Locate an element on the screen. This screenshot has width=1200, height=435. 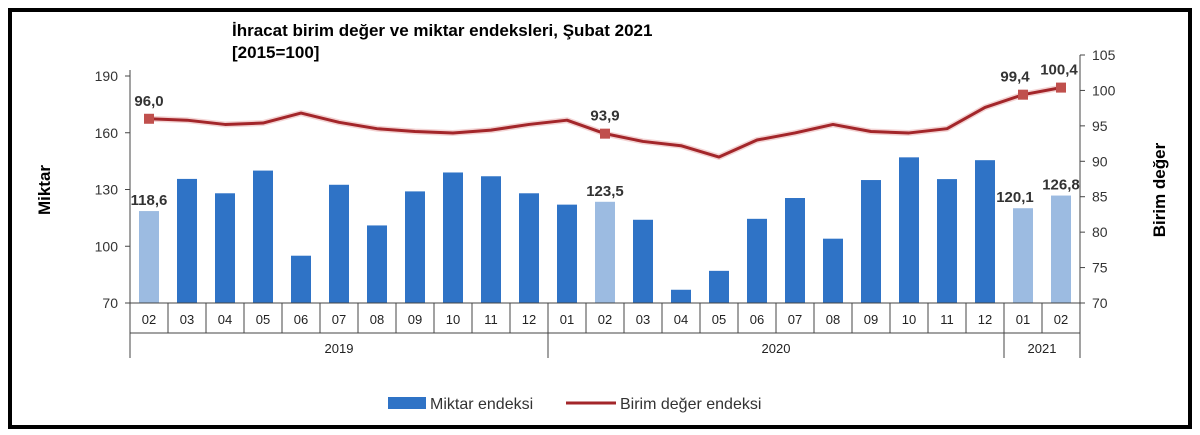
right-tick-label: 80 is located at coordinates (1100, 232).